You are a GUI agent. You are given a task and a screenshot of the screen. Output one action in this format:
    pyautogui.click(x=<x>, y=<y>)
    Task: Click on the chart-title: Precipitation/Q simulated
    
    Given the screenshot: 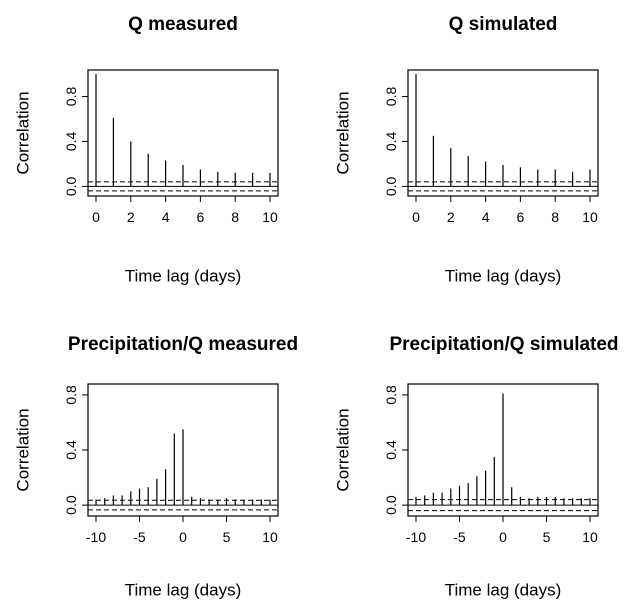 What is the action you would take?
    pyautogui.click(x=503, y=344)
    